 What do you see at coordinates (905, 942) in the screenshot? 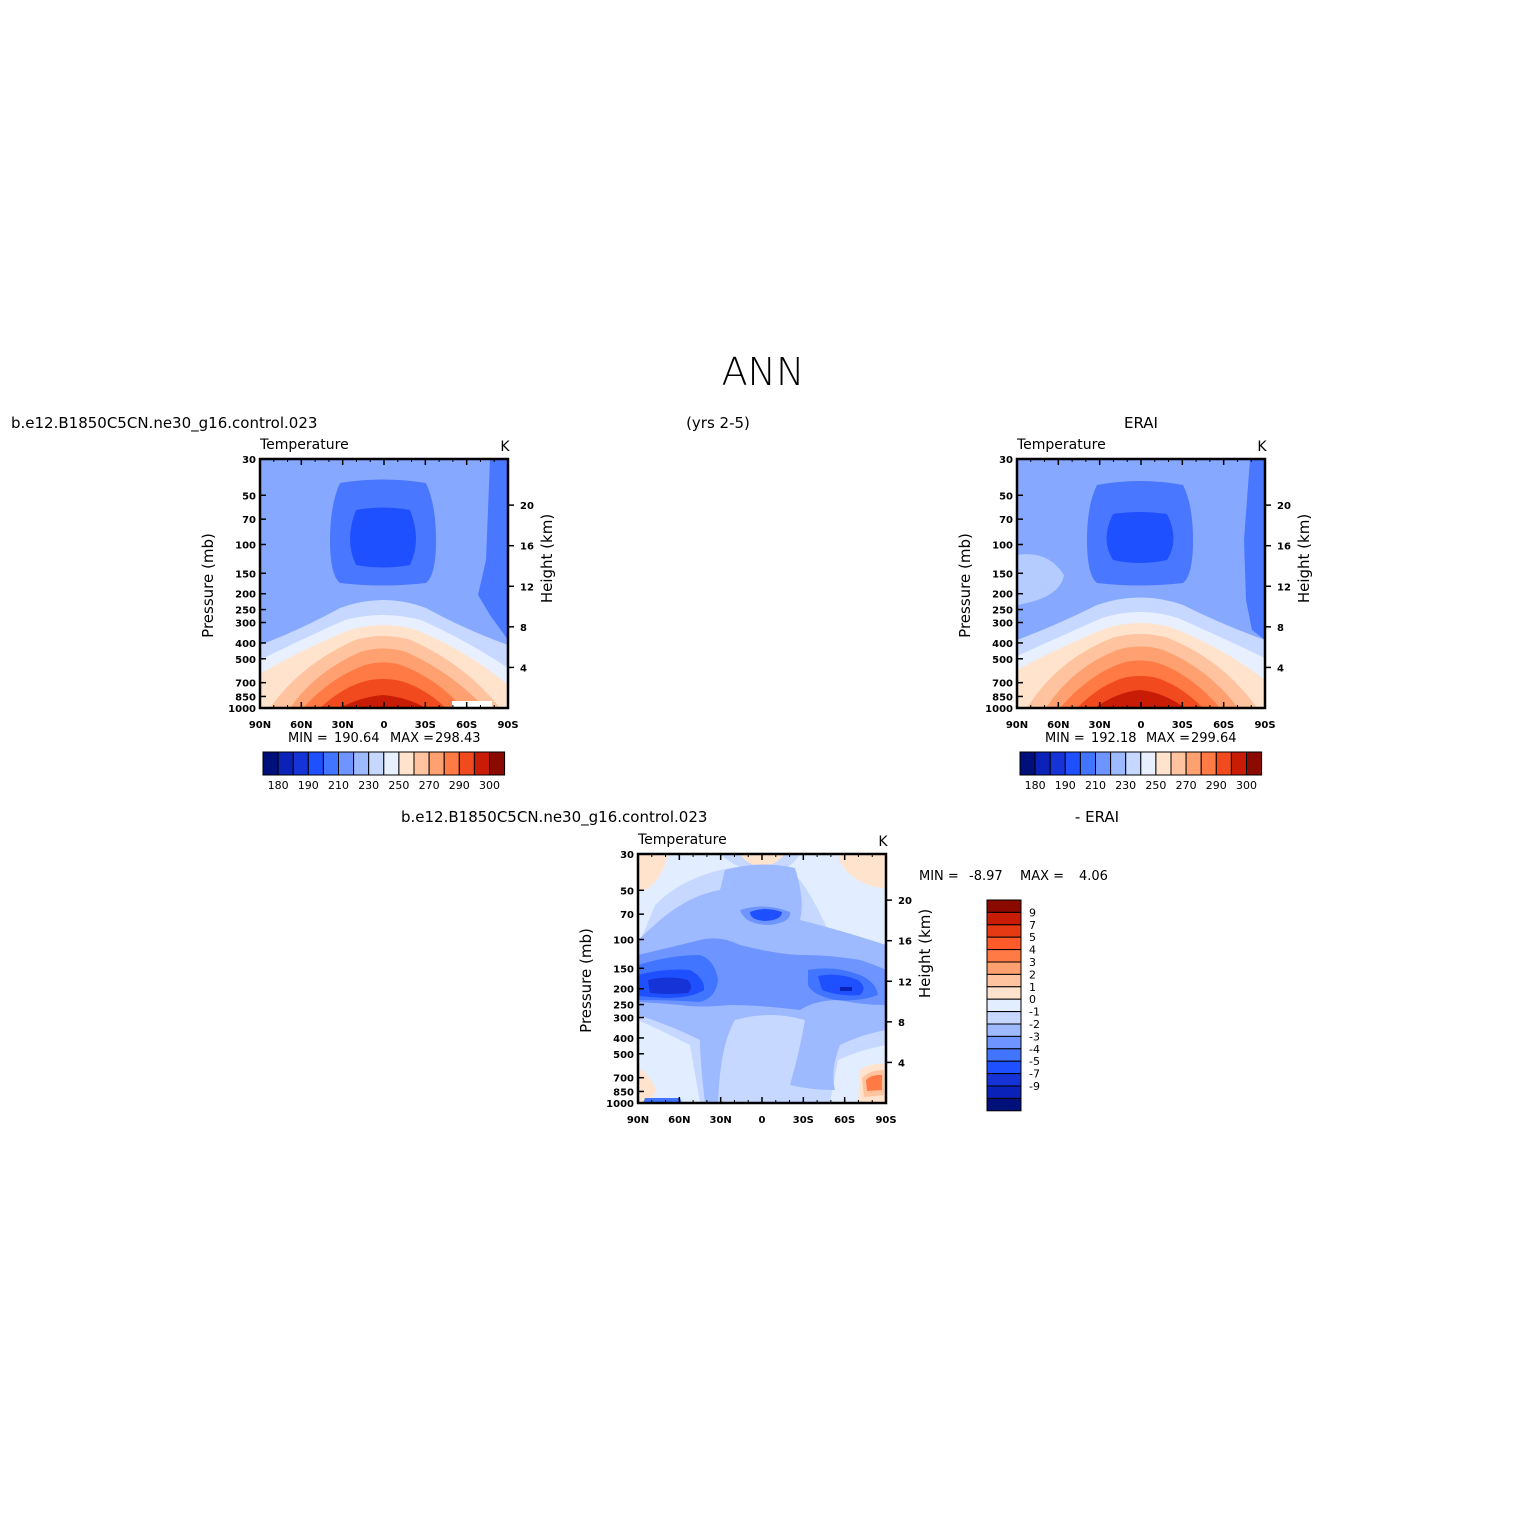
I see `height-tick-label: 16` at bounding box center [905, 942].